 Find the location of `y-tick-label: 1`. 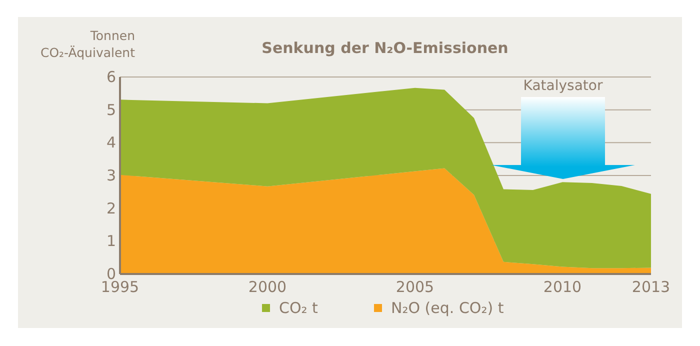

y-tick-label: 1 is located at coordinates (111, 241).